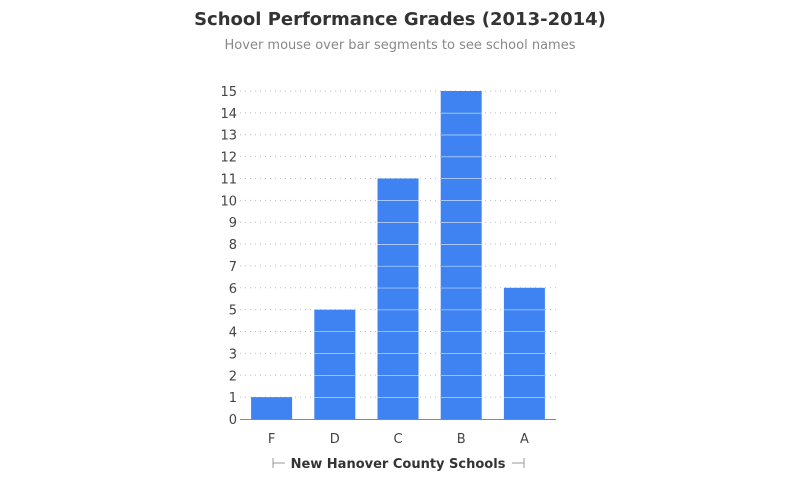  I want to click on y-tick-label: 6, so click(233, 289).